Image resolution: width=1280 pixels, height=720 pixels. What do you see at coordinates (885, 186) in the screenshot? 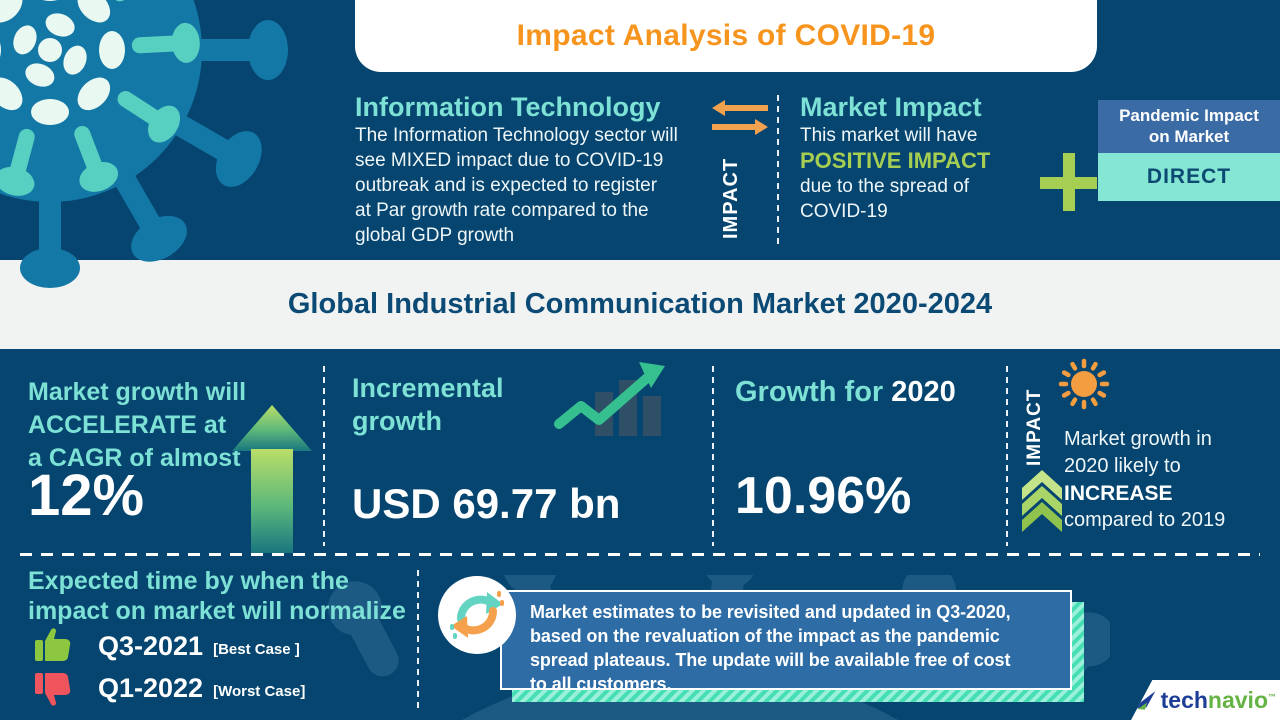
I see `market-impact-line: due to the spread of` at bounding box center [885, 186].